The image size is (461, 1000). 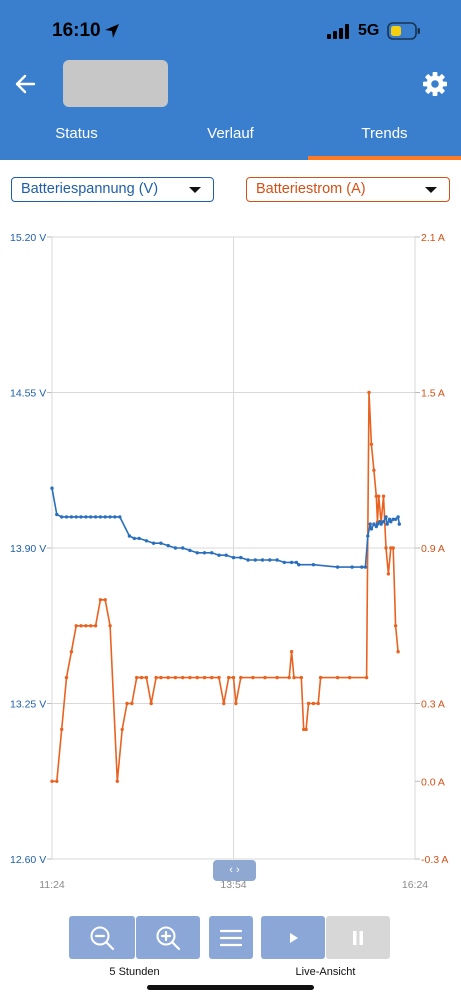 I want to click on zoom-out-button, so click(x=102, y=937).